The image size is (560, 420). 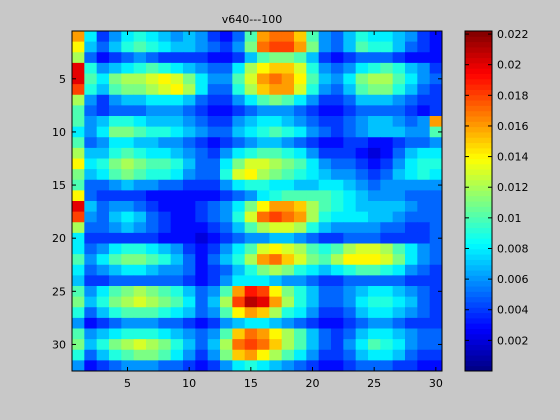 What do you see at coordinates (313, 383) in the screenshot?
I see `x-tick-label: 20` at bounding box center [313, 383].